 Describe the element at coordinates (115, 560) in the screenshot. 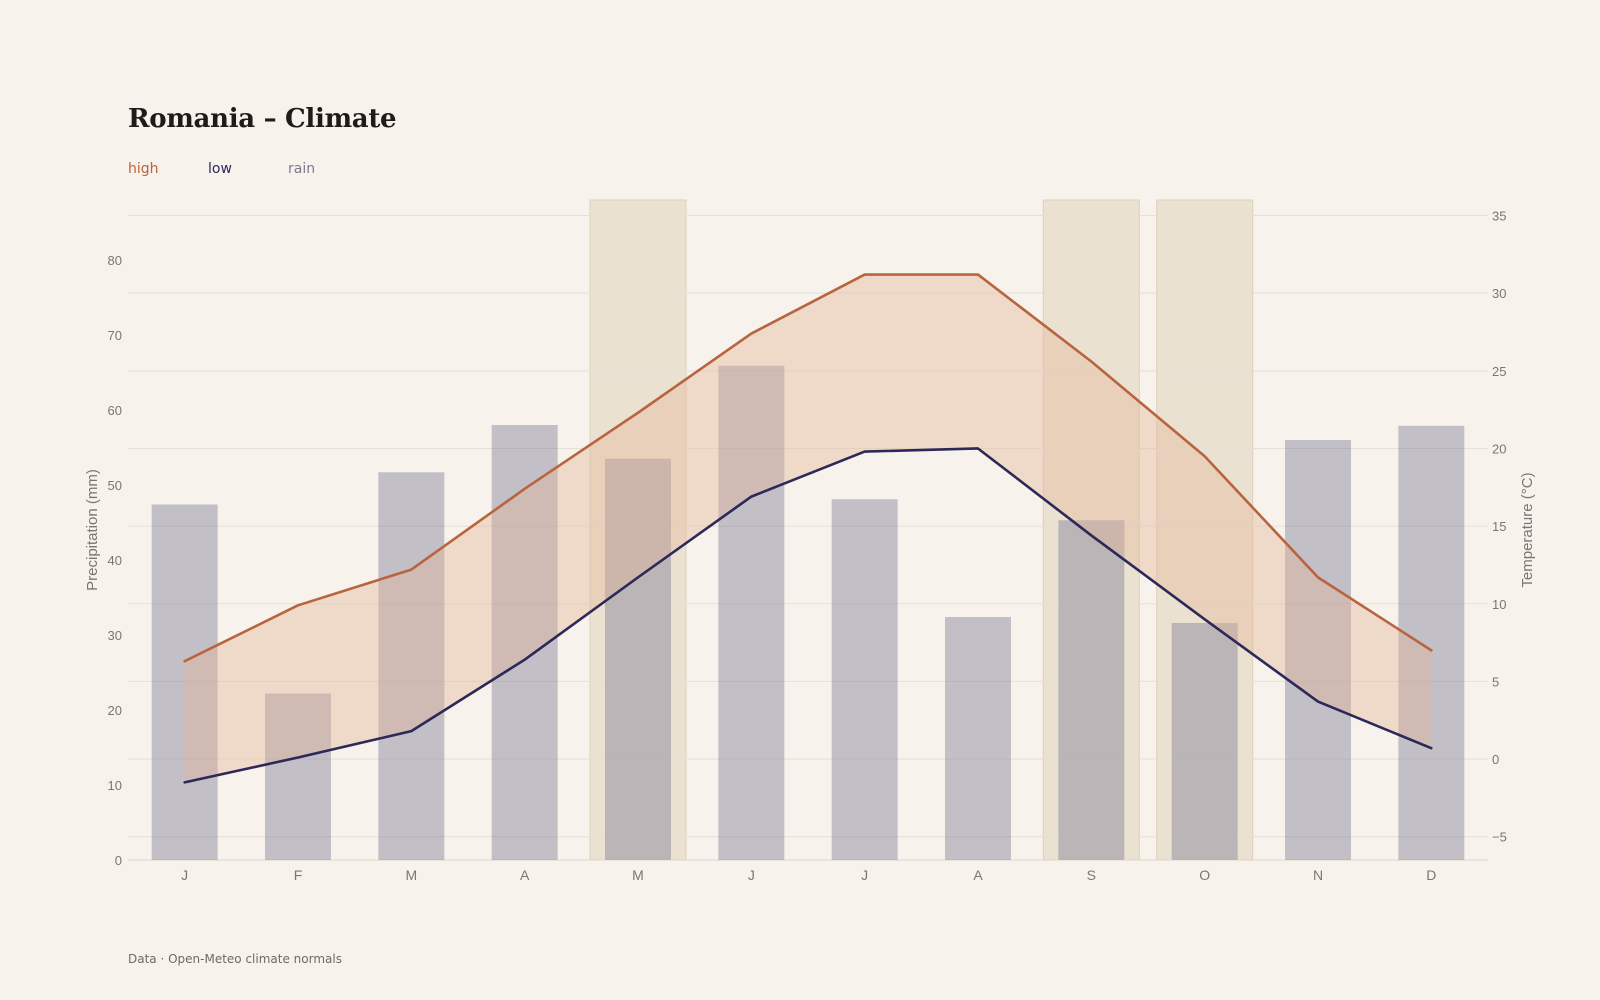

I see `y-tick-label: 40` at that location.